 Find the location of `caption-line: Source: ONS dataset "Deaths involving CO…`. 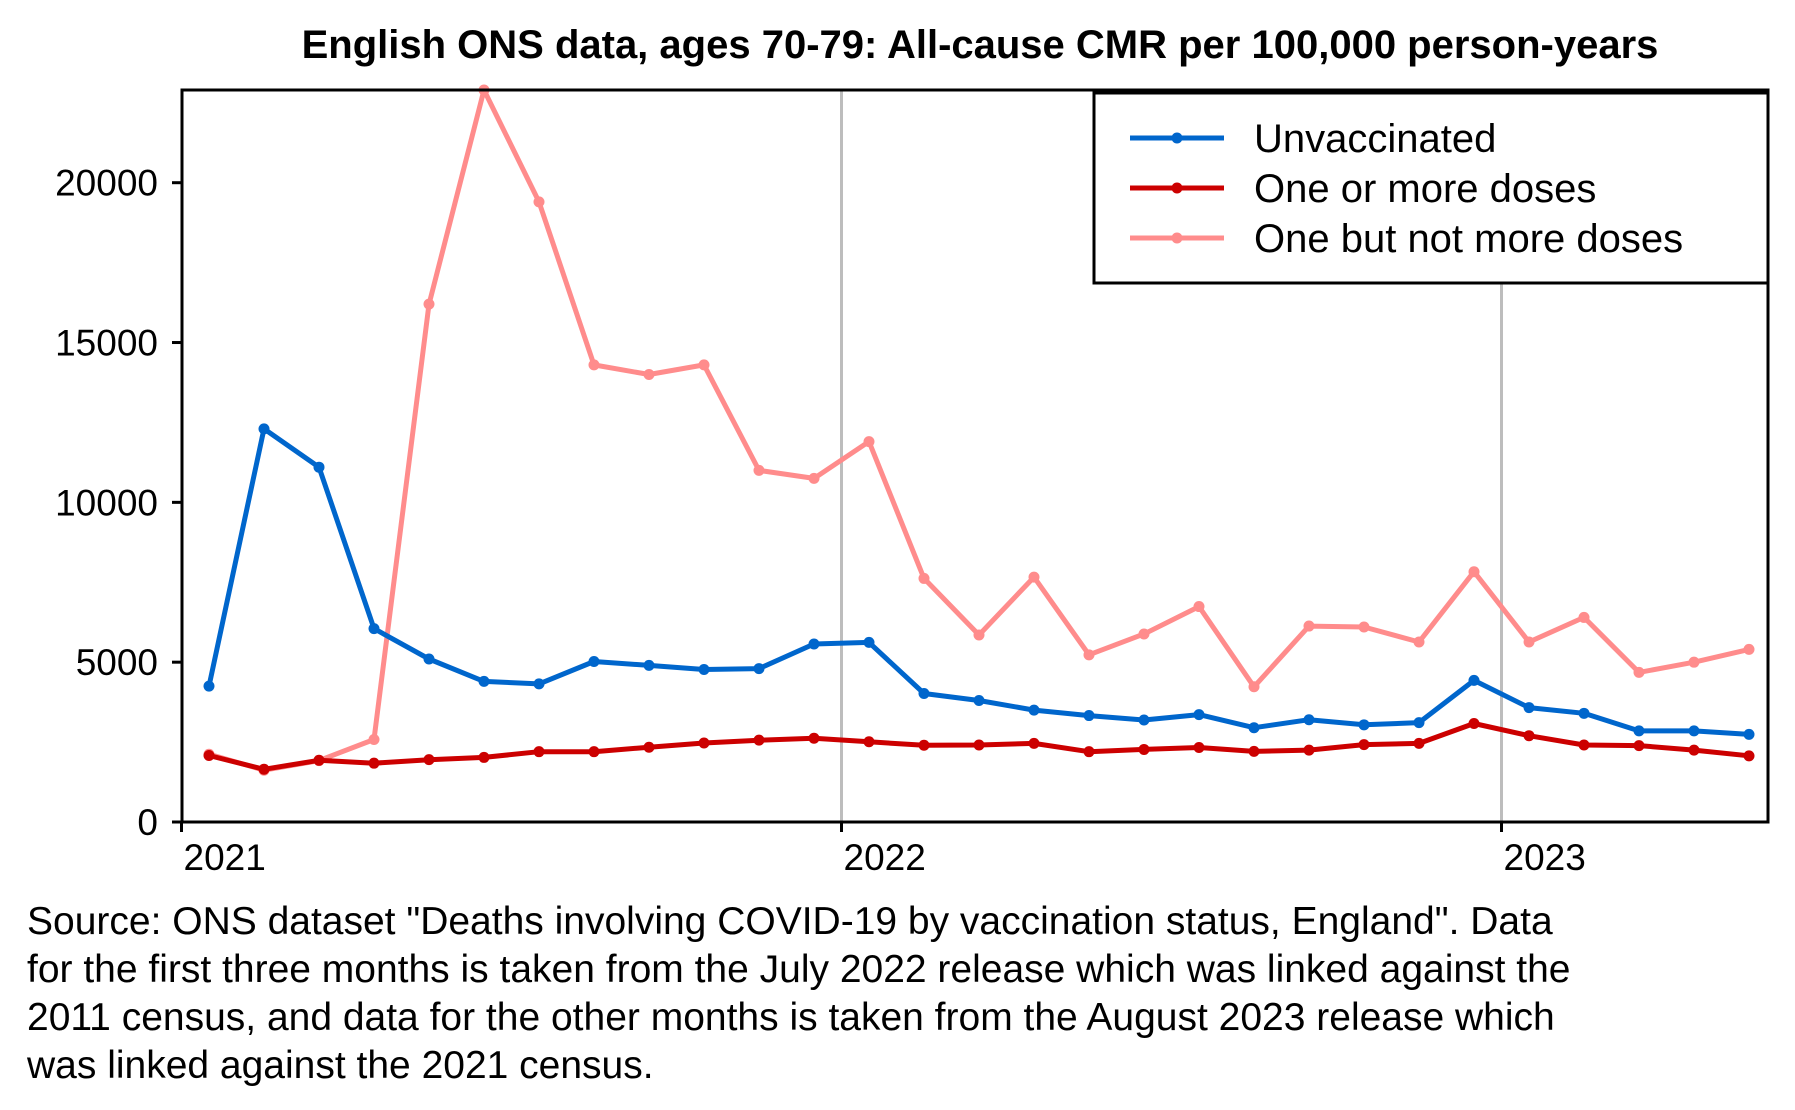

caption-line: Source: ONS dataset "Deaths involving CO… is located at coordinates (790, 921).